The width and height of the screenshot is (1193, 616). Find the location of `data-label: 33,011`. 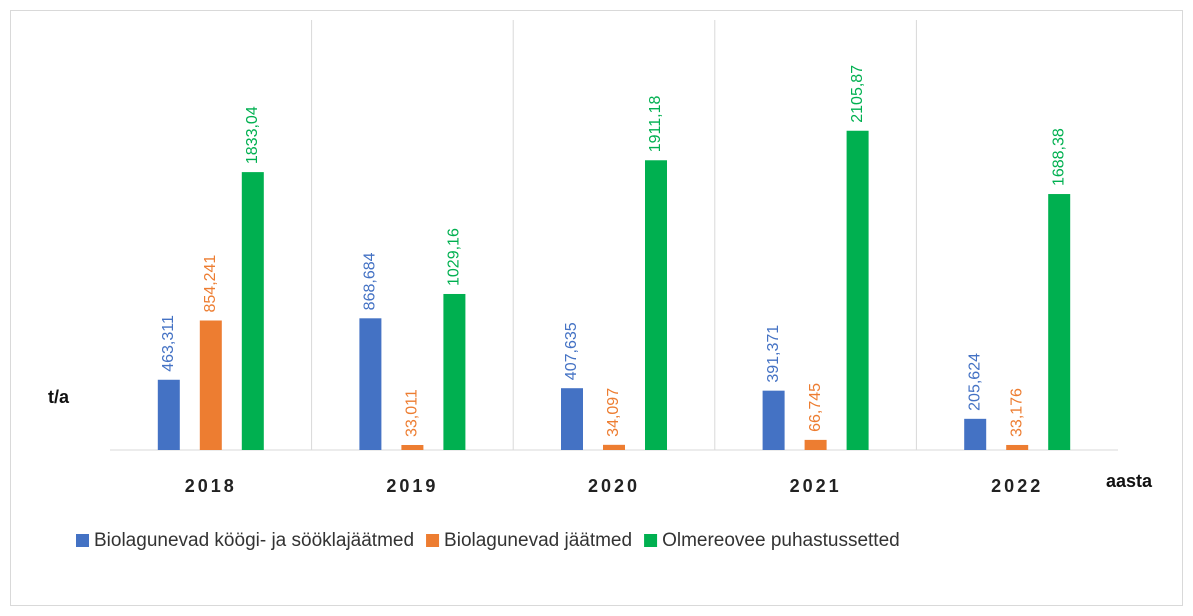

data-label: 33,011 is located at coordinates (412, 413).